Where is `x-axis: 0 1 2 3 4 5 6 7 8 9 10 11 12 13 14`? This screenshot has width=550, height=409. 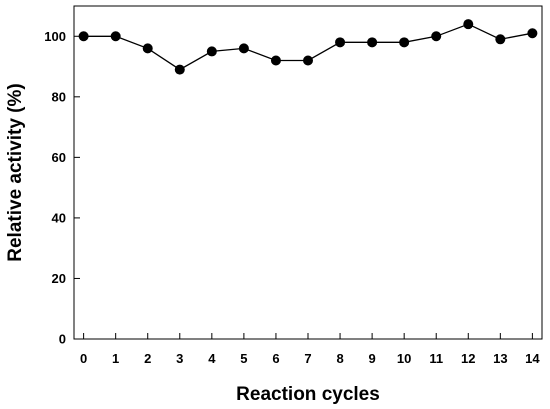 x-axis: 0 1 2 3 4 5 6 7 8 9 10 11 12 13 14 is located at coordinates (310, 349).